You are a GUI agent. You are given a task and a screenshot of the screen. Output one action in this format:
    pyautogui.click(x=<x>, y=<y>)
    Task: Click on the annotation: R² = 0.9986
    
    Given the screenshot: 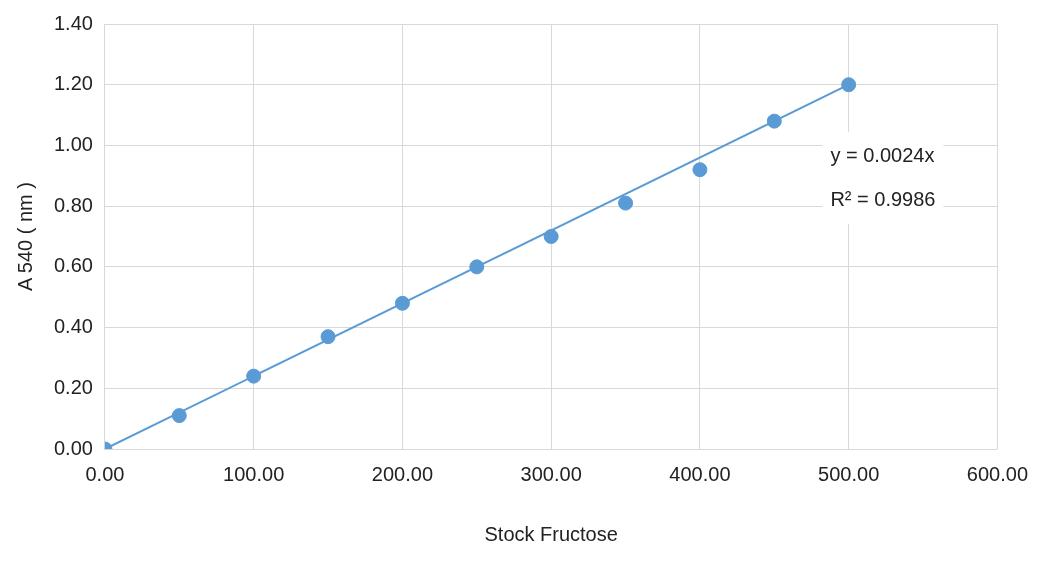 What is the action you would take?
    pyautogui.click(x=883, y=198)
    